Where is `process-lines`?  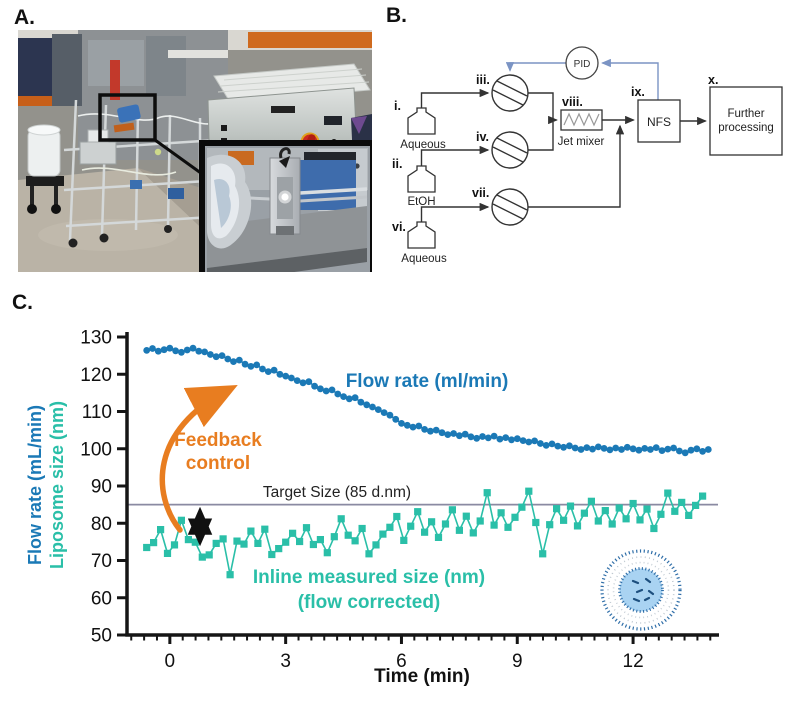
process-lines is located at coordinates (563, 155).